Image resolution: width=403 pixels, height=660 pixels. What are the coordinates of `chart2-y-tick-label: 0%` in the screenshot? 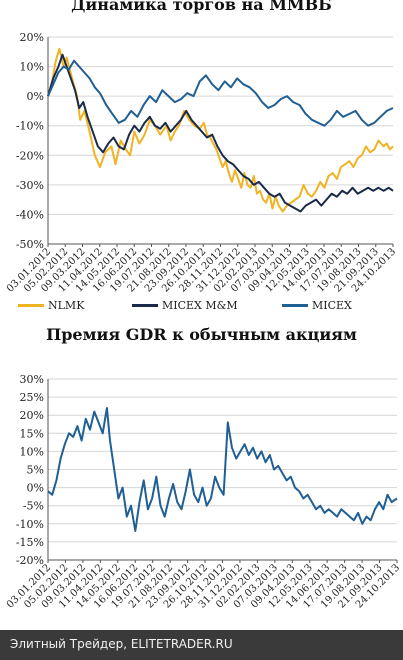 It's located at (35, 488).